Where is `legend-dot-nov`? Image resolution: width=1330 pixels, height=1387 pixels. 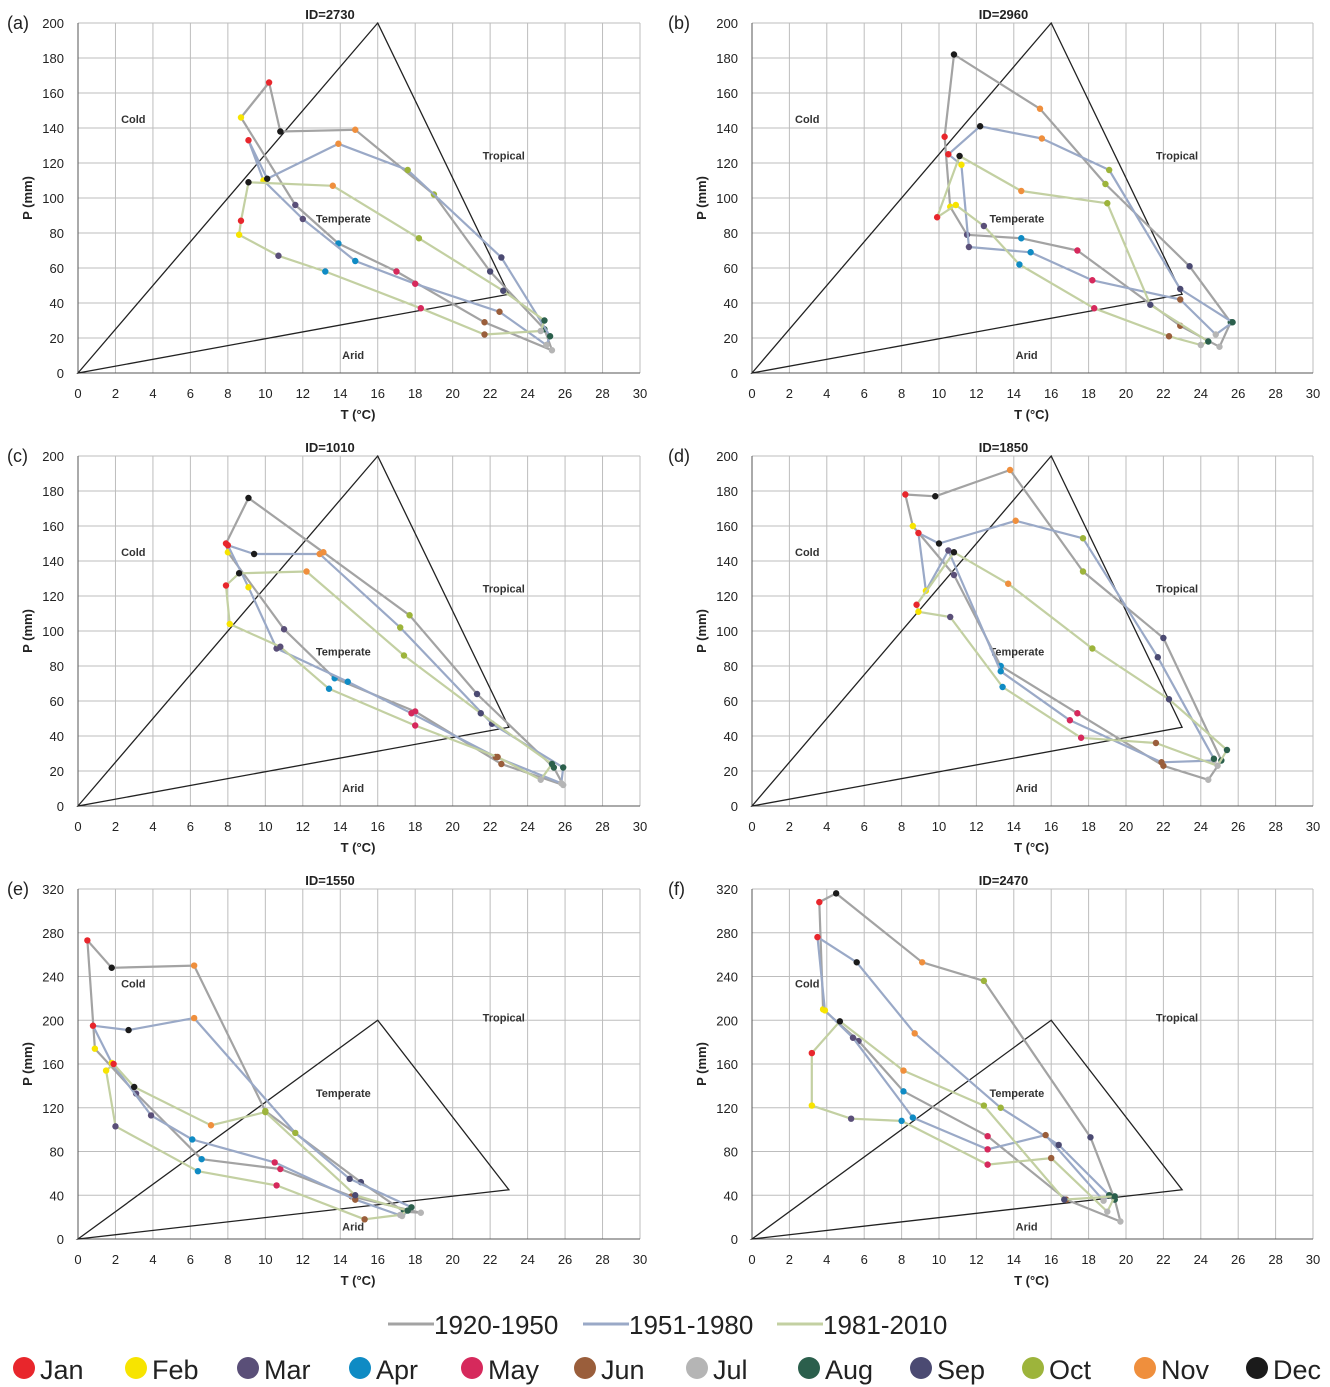
legend-dot-nov is located at coordinates (1145, 1368).